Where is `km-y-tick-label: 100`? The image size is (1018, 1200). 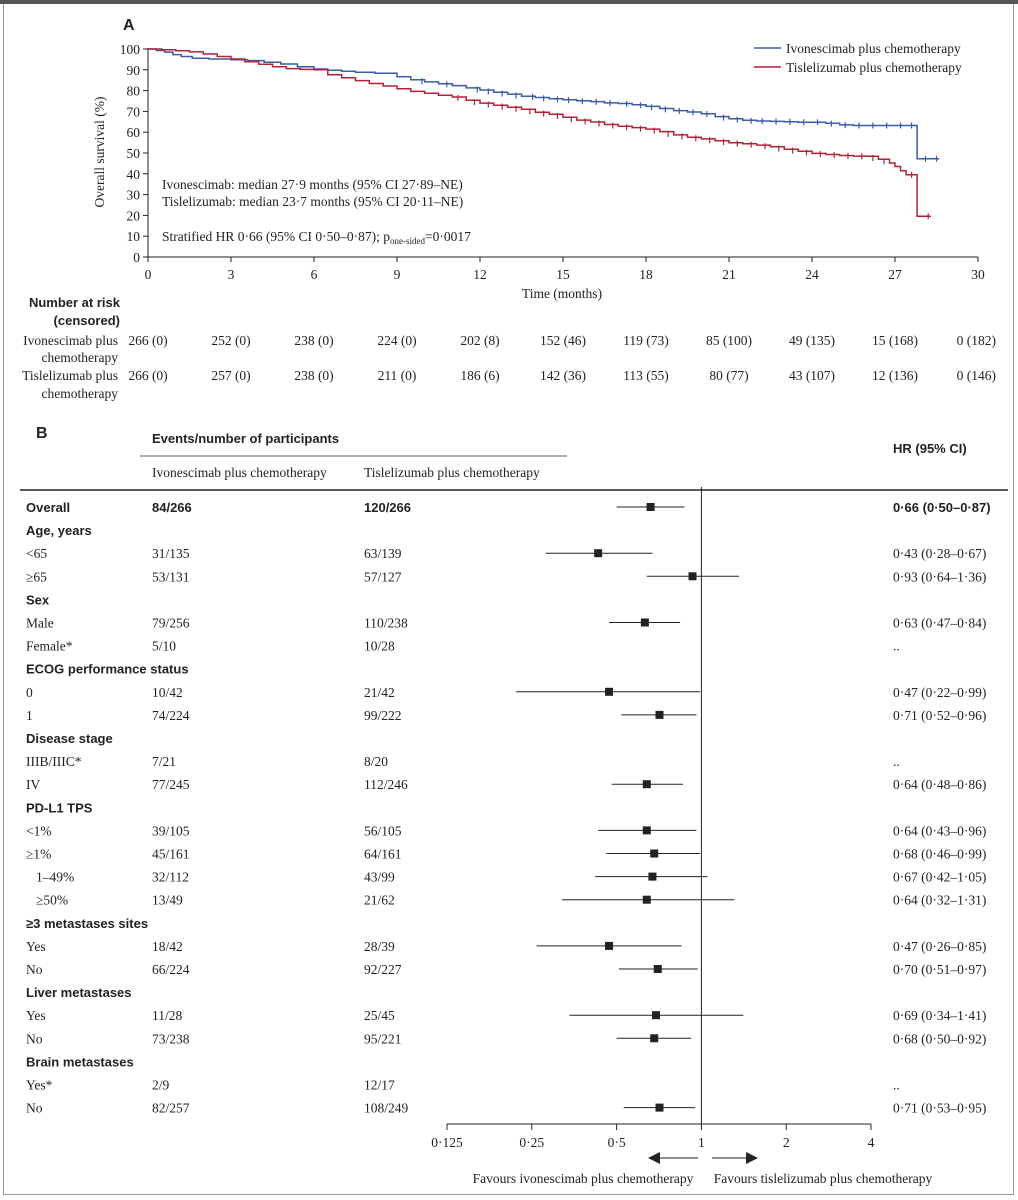 km-y-tick-label: 100 is located at coordinates (130, 49).